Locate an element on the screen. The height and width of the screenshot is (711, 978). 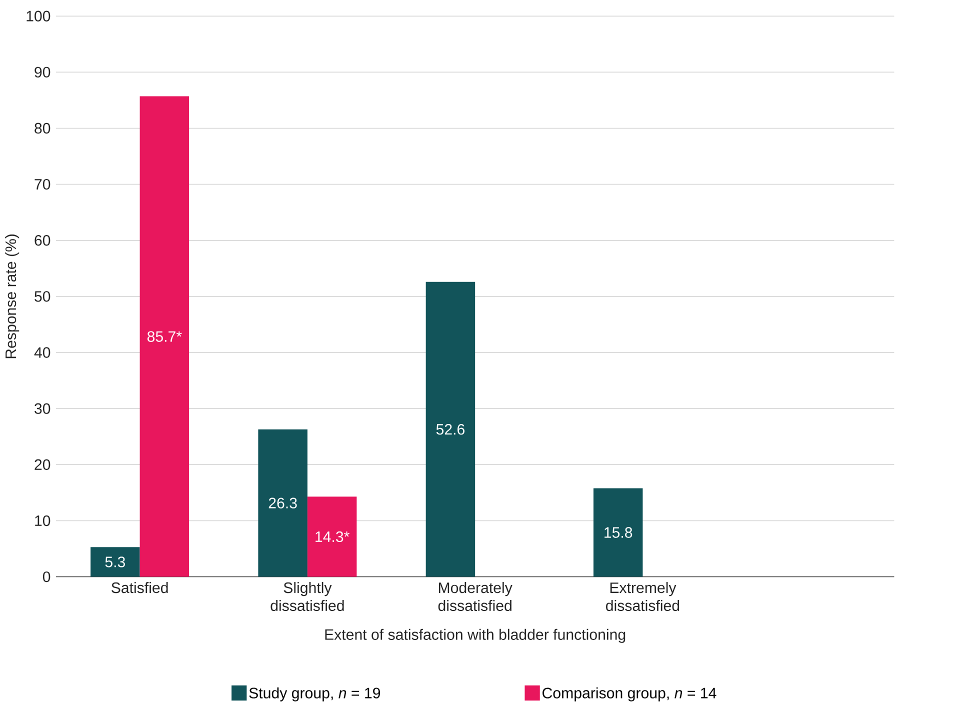
x-axis-title: Extent of satisfaction with bladder functioning is located at coordinates (475, 635).